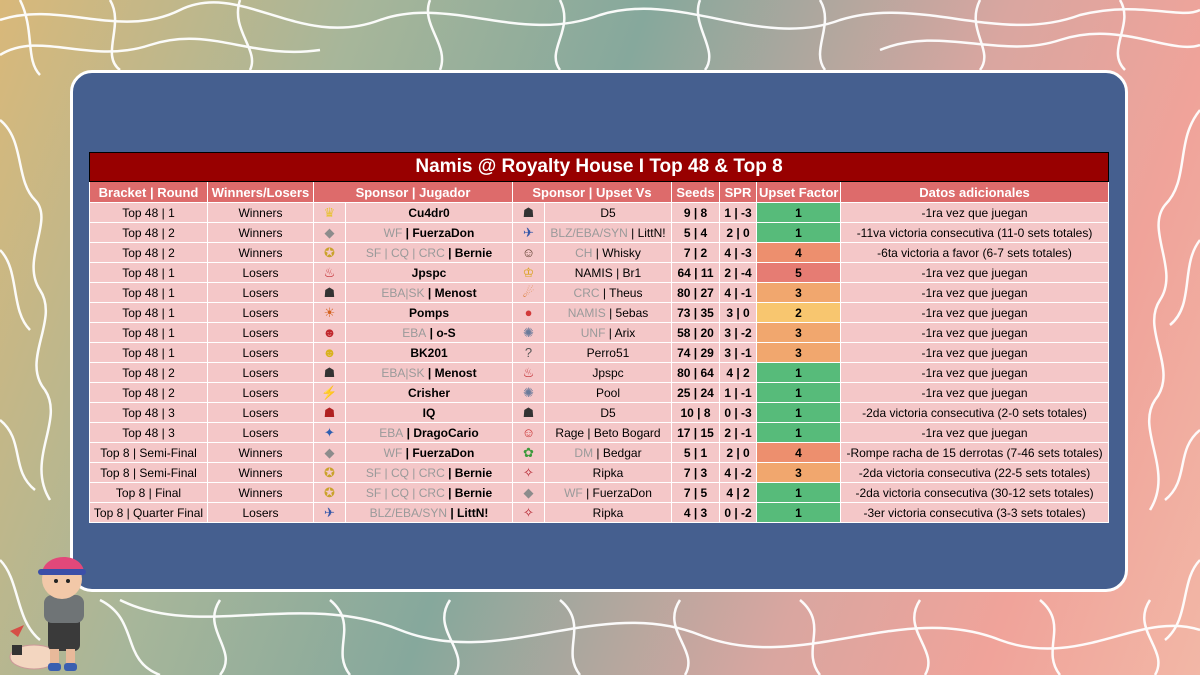 The image size is (1200, 675). What do you see at coordinates (403, 372) in the screenshot?
I see `sponsor-tag: EBA|SK` at bounding box center [403, 372].